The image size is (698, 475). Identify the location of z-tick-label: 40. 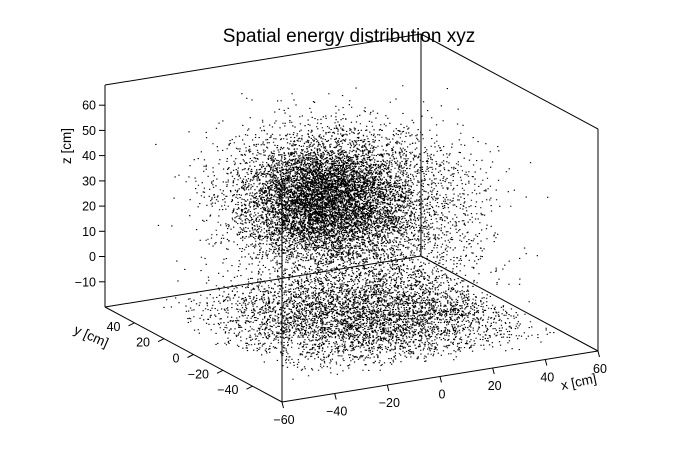
(89, 156).